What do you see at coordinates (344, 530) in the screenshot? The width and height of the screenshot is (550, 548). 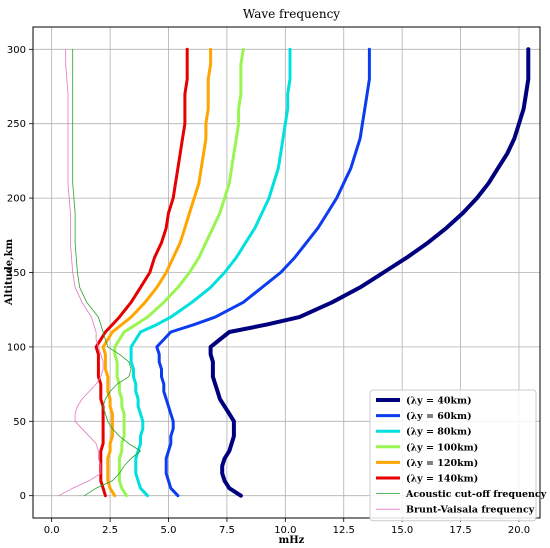 I see `x-tick-label: 12.5` at bounding box center [344, 530].